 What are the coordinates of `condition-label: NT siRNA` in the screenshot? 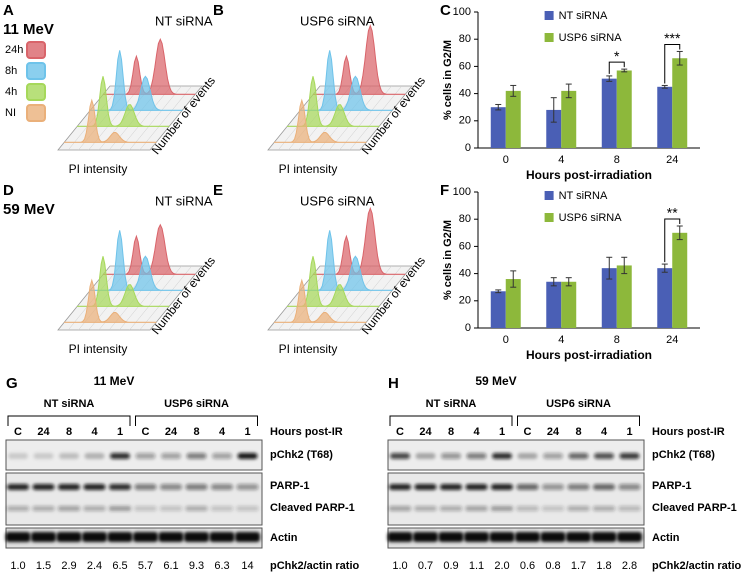 It's located at (184, 200).